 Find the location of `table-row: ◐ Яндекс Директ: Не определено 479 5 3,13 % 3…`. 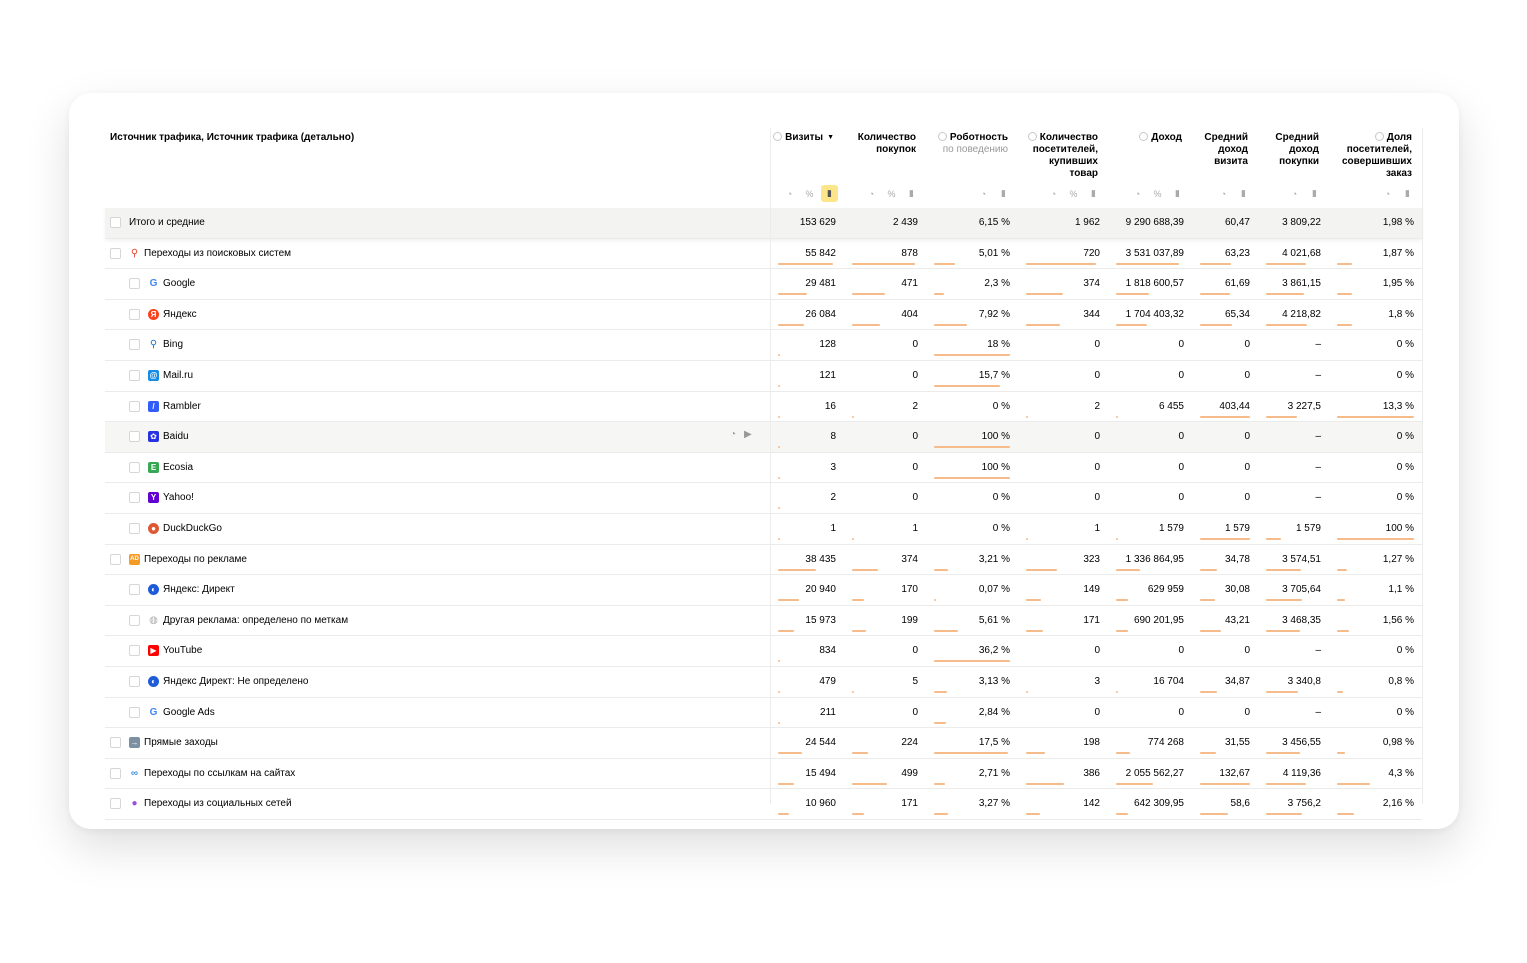

table-row: ◐ Яндекс Директ: Не определено 479 5 3,13 % 3… is located at coordinates (763, 682).